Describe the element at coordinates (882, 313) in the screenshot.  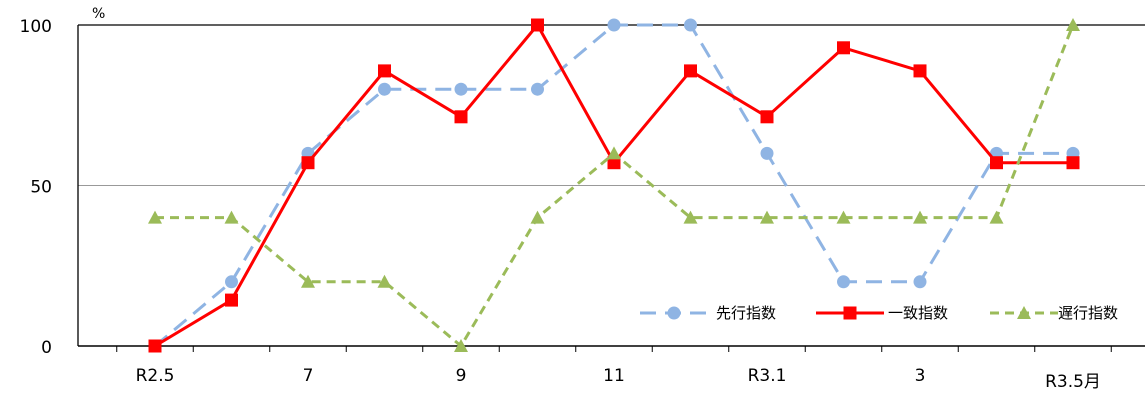
I see `legend-item-2: 一致指数` at that location.